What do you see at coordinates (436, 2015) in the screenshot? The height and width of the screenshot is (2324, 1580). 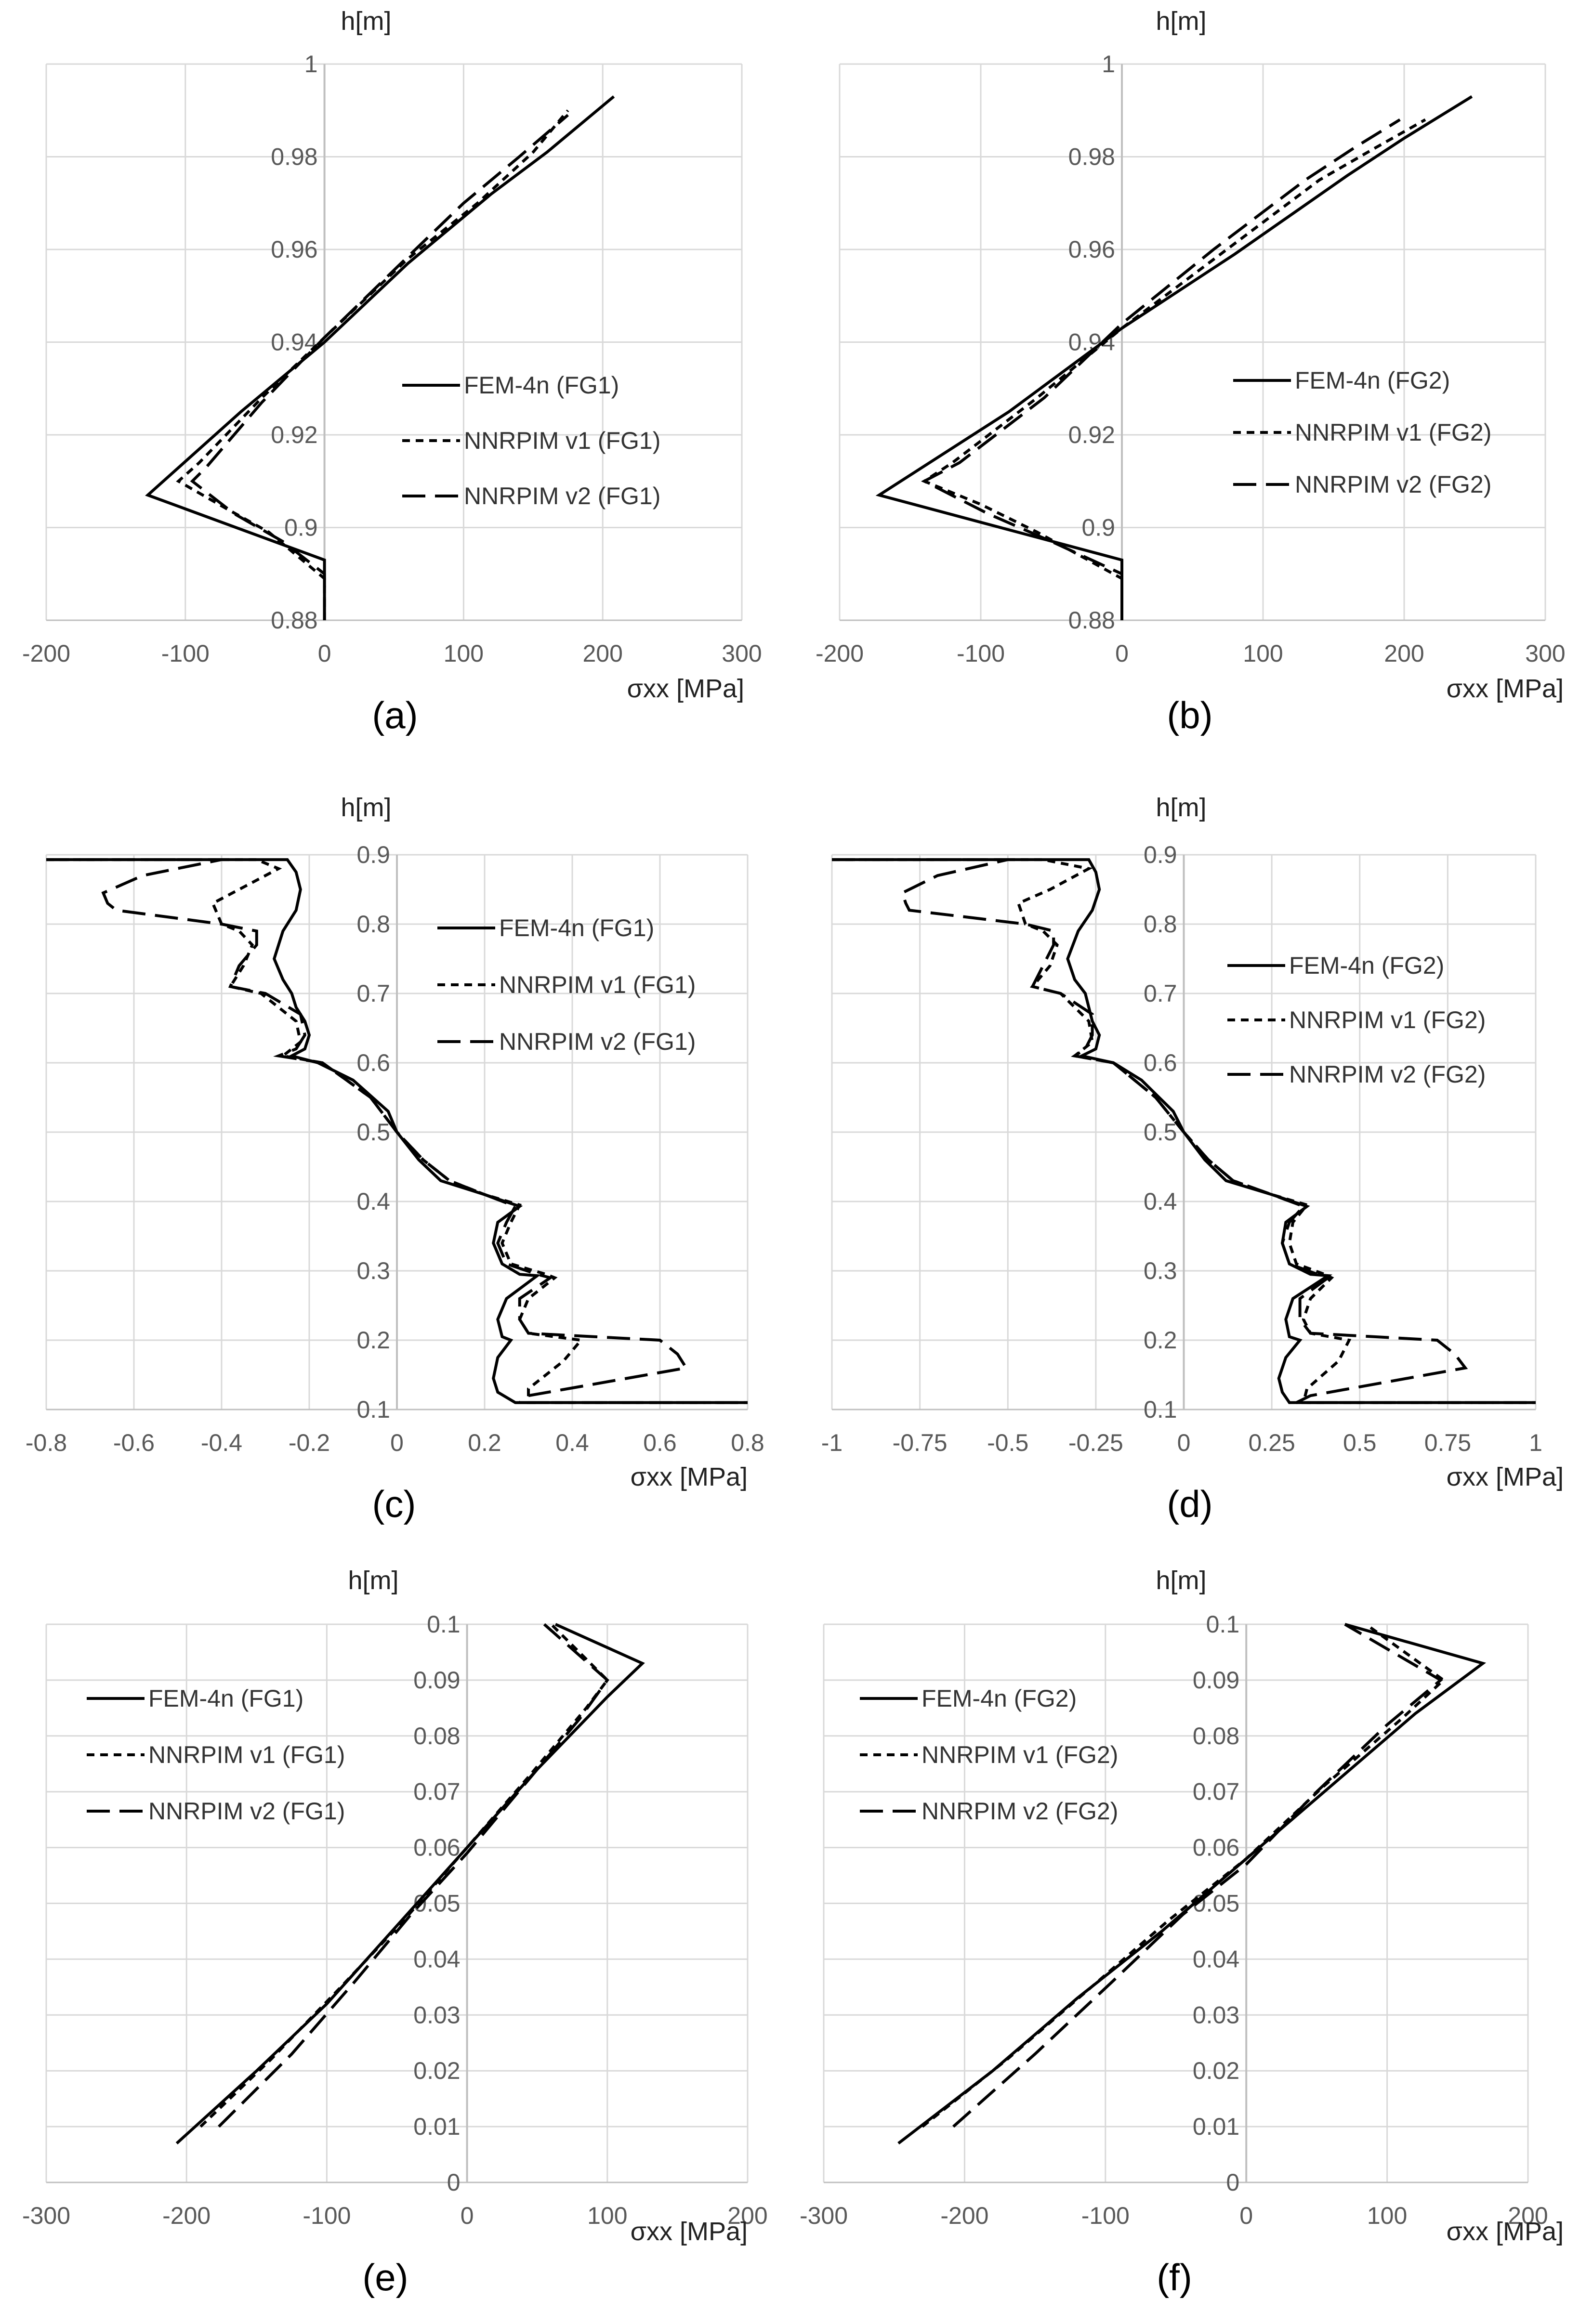 I see `y-tick-label: 0.03` at bounding box center [436, 2015].